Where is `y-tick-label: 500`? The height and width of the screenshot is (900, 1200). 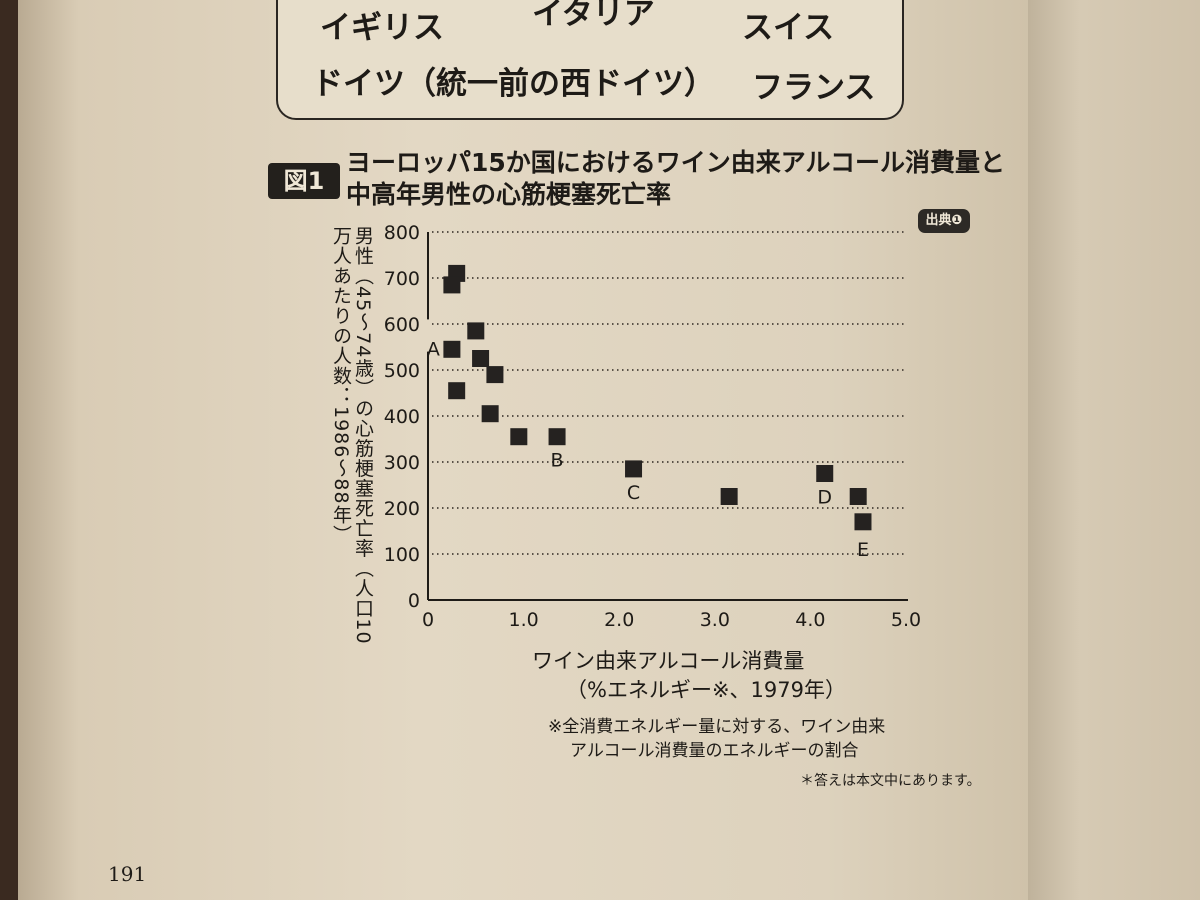 y-tick-label: 500 is located at coordinates (402, 371).